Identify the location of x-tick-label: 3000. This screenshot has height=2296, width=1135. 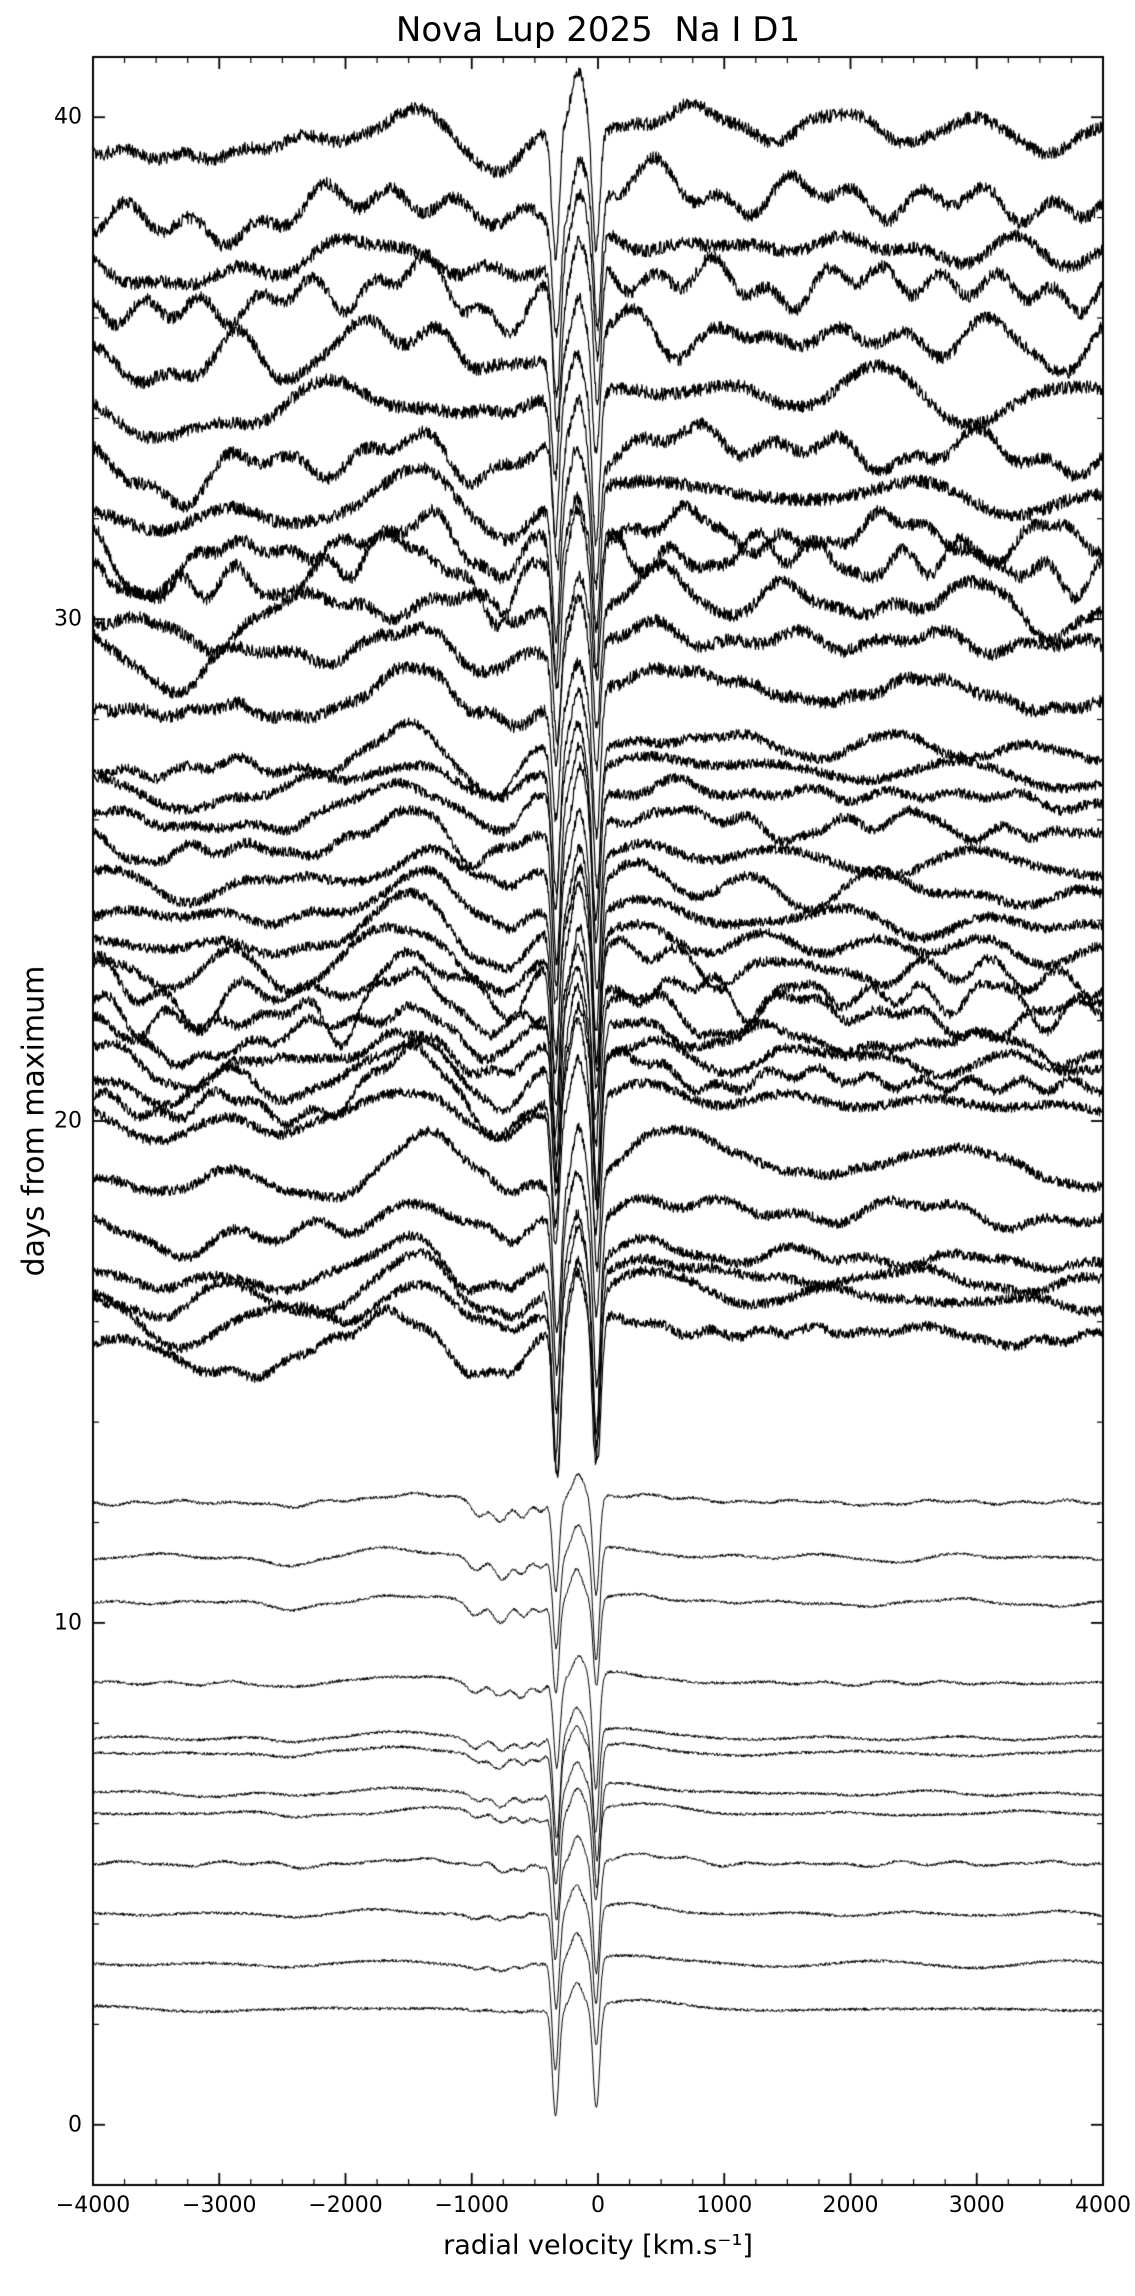
(976, 2205).